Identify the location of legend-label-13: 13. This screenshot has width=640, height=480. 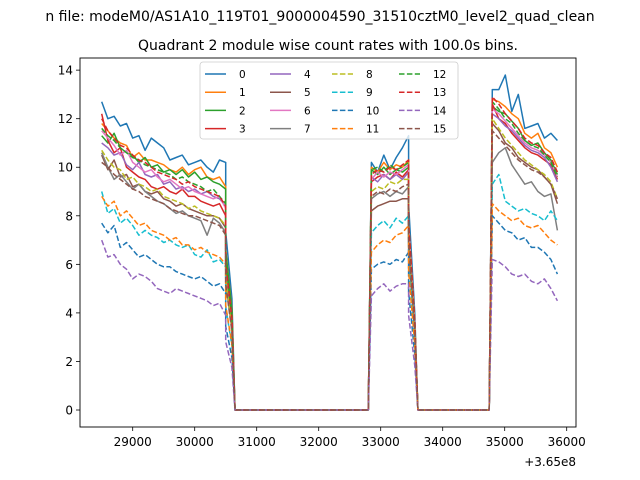
(439, 93).